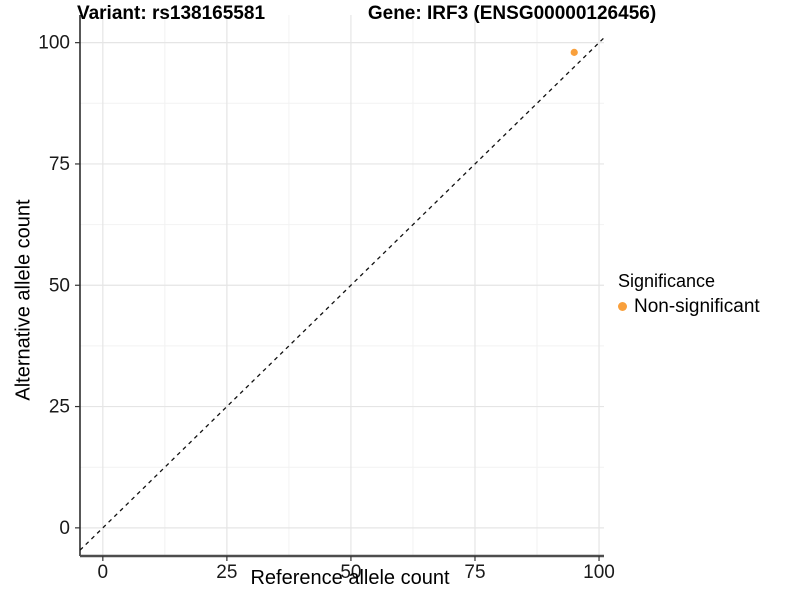 The image size is (800, 600). I want to click on legend-item: Non-significant, so click(709, 307).